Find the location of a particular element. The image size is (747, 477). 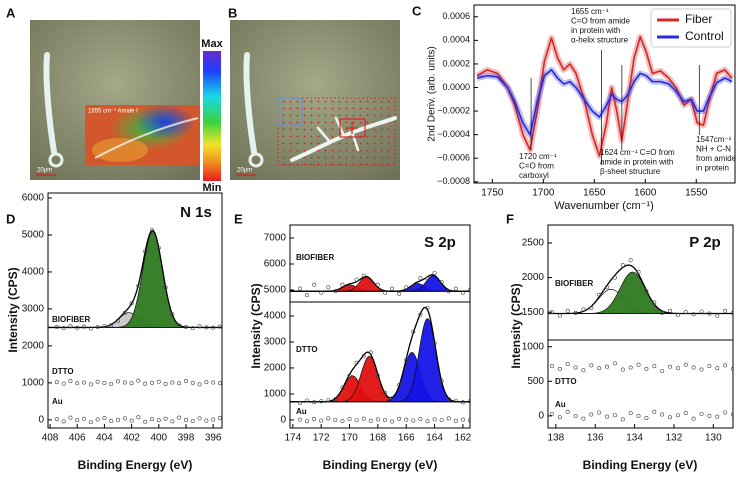

x-tick-label: 134 is located at coordinates (634, 438).